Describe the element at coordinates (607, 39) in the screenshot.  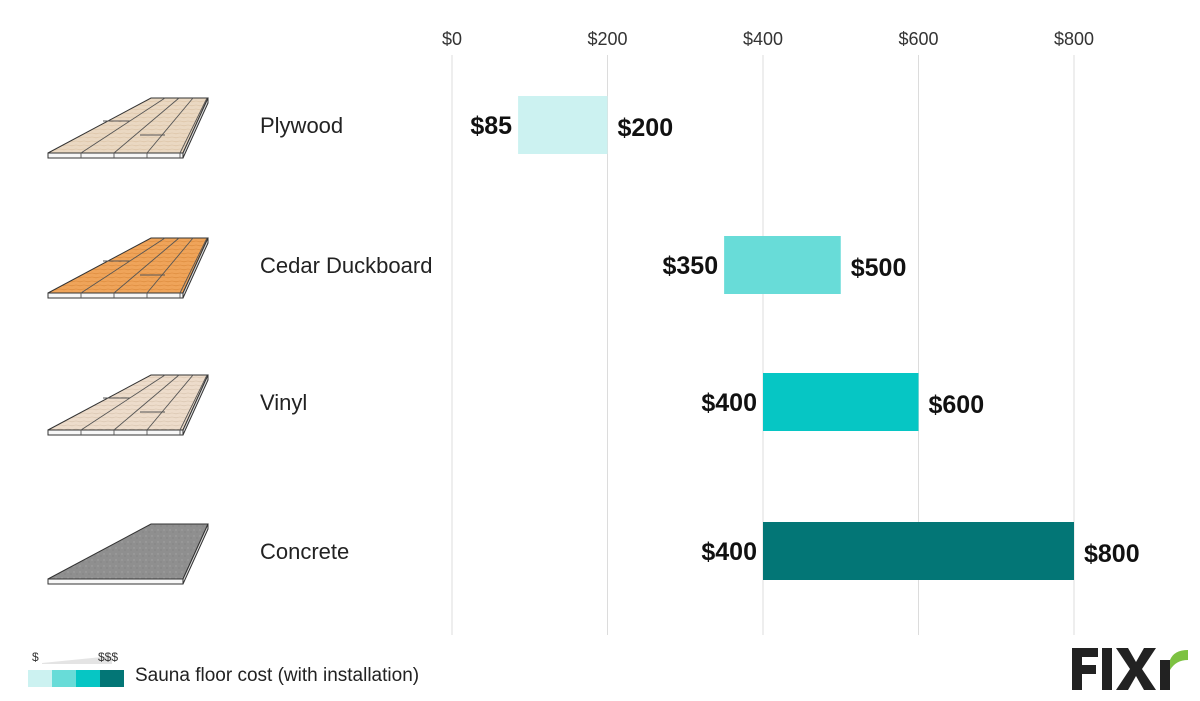
I see `x-tick-label: $200` at that location.